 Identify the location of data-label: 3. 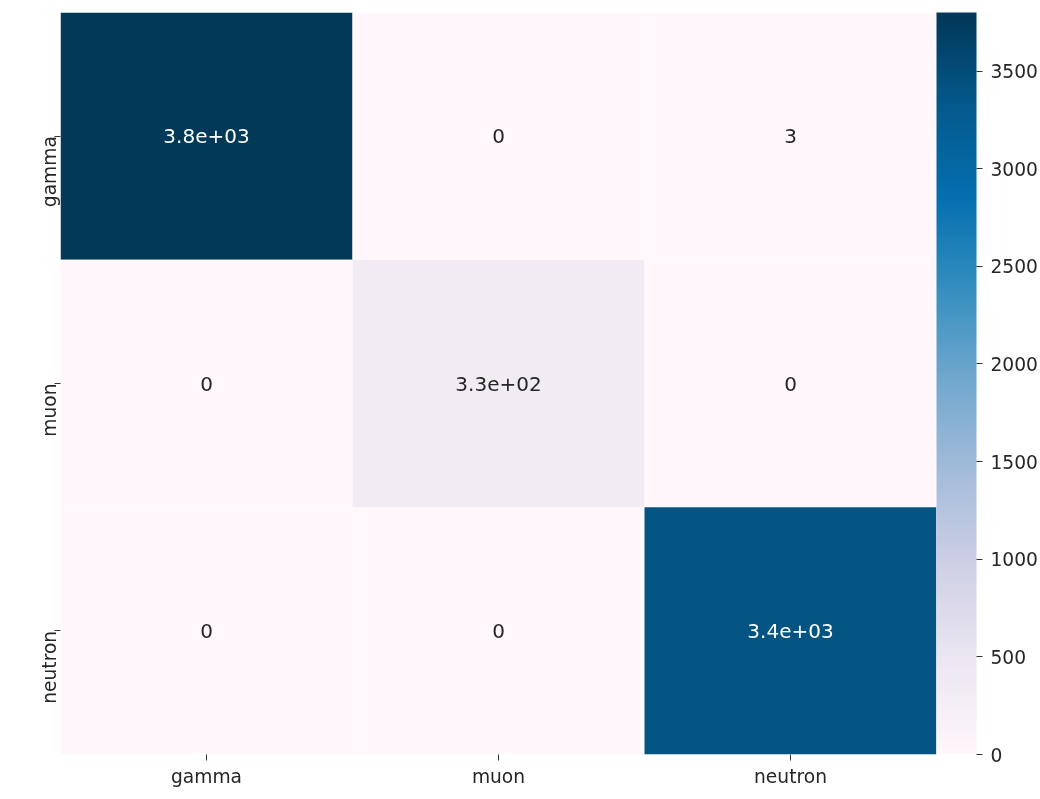
(790, 136).